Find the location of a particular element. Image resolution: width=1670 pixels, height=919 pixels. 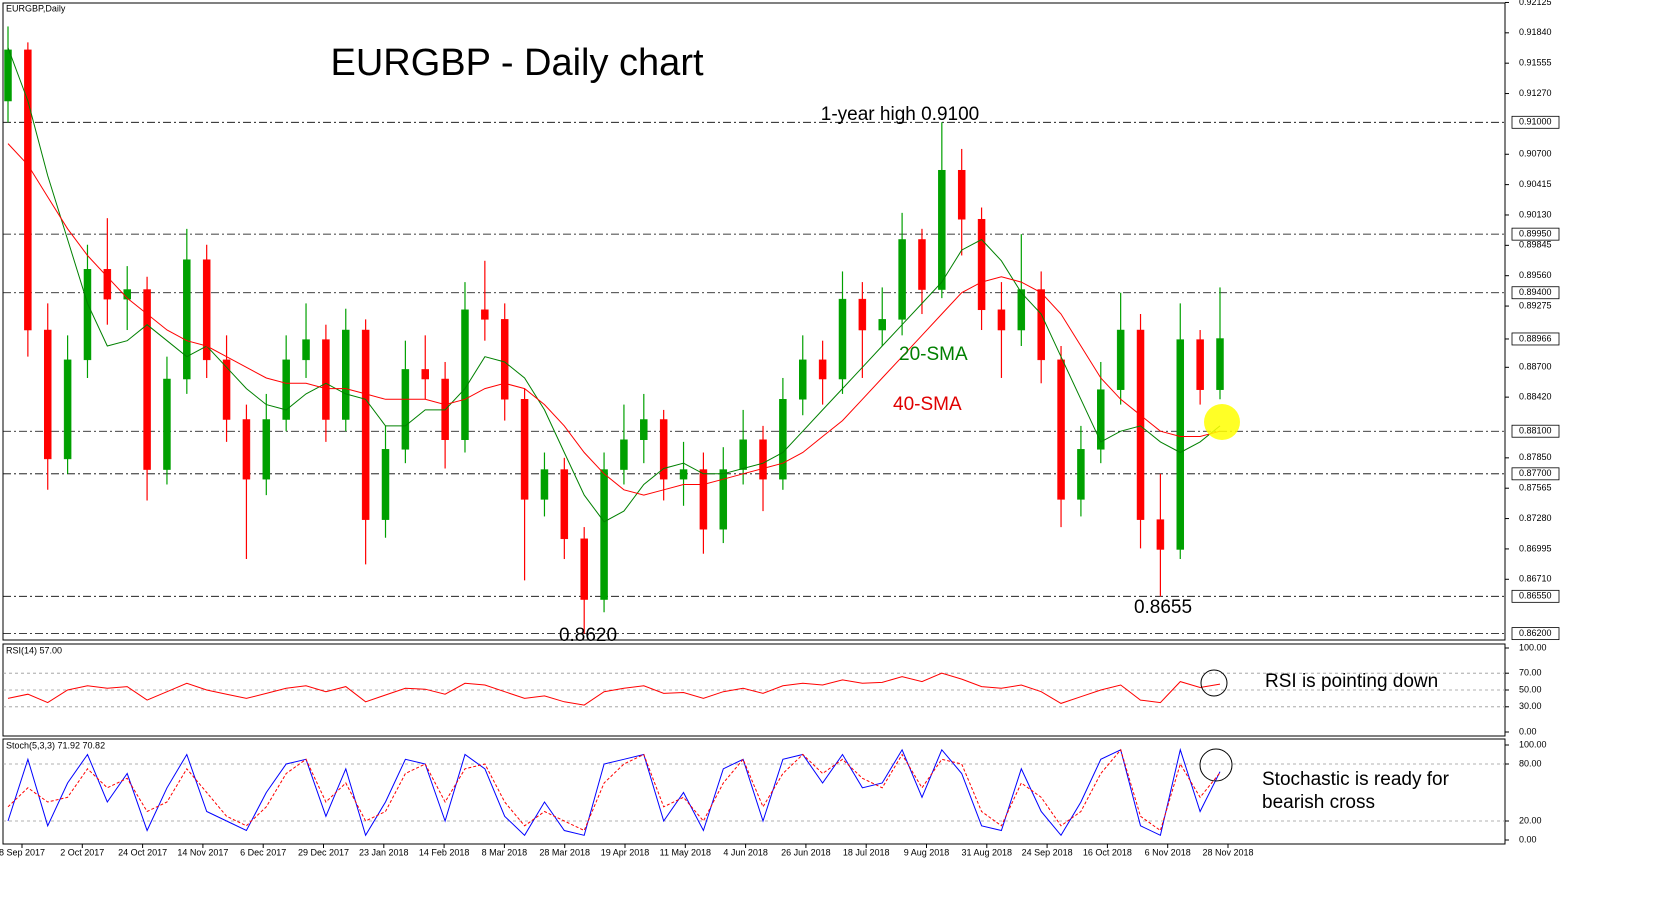

rsi-label: RSI(14) 57.00 is located at coordinates (34, 650).